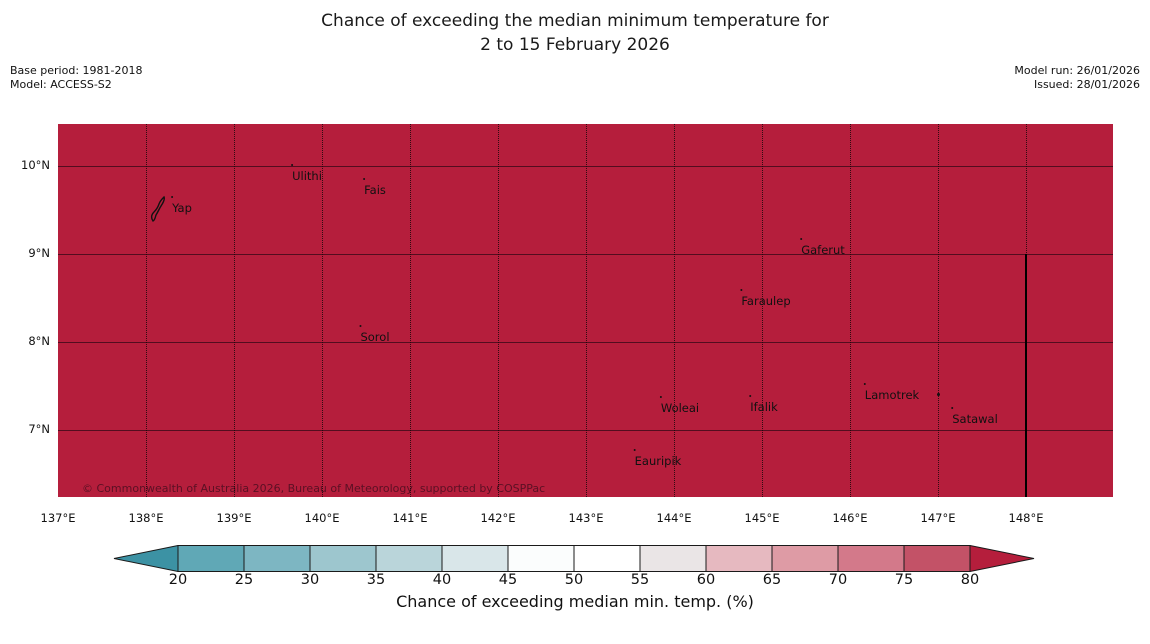 This screenshot has width=1150, height=644. Describe the element at coordinates (658, 461) in the screenshot. I see `place-name-text: Eauripik` at that location.